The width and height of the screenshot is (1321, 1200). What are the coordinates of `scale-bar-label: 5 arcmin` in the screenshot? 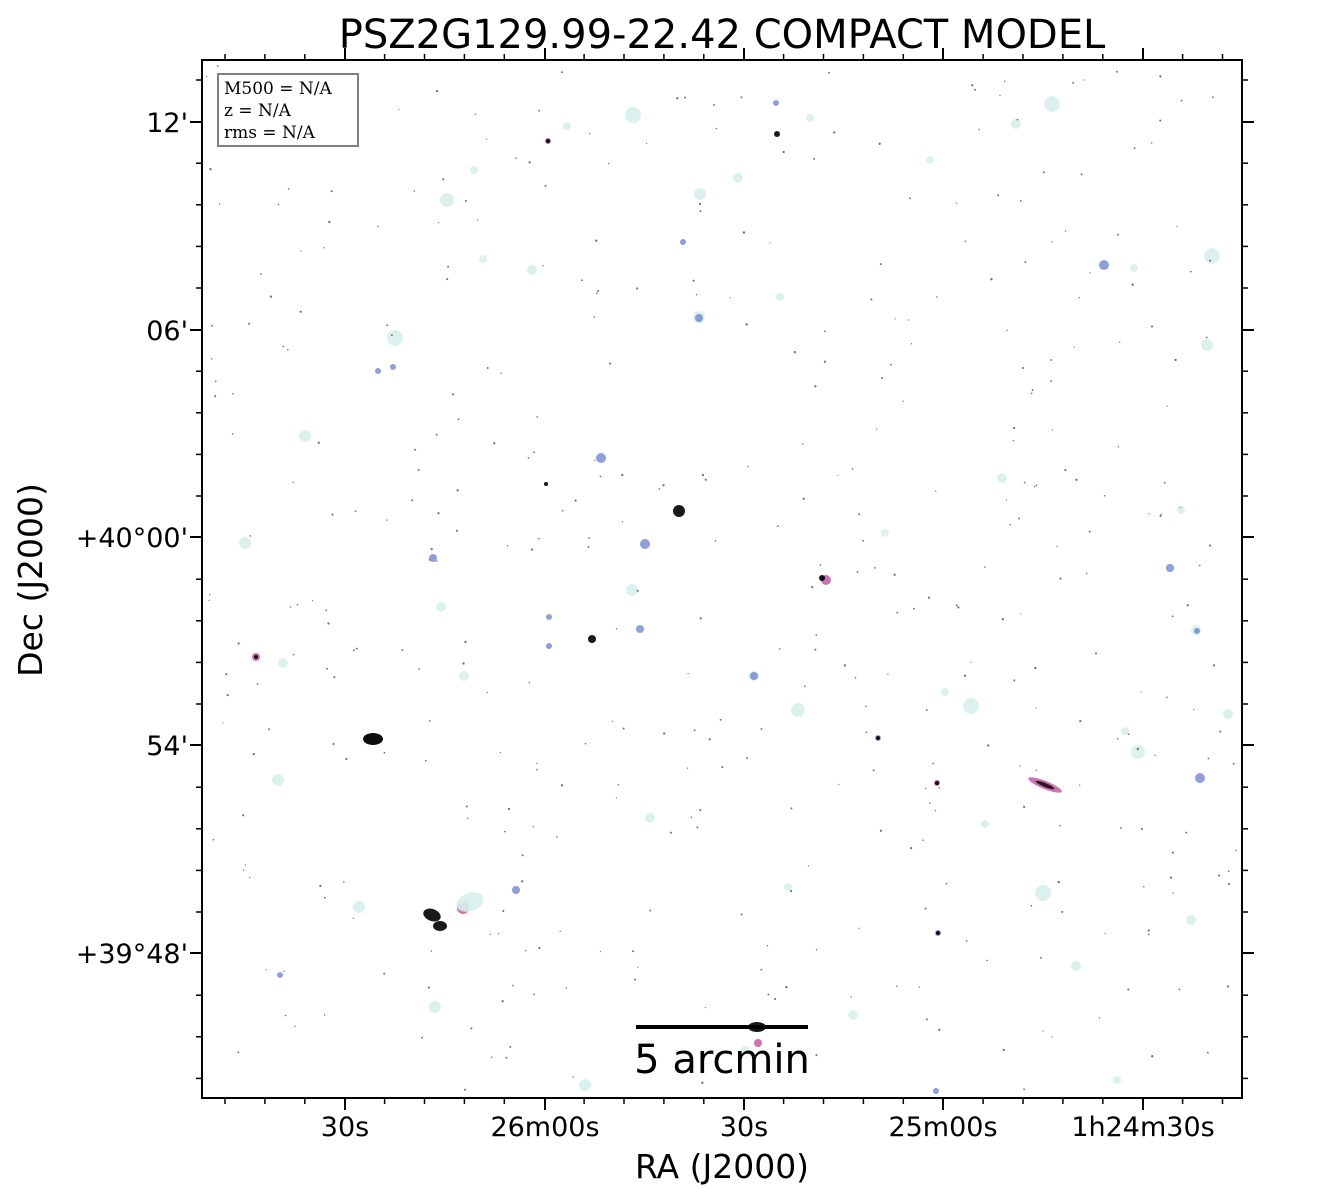 It's located at (722, 1060).